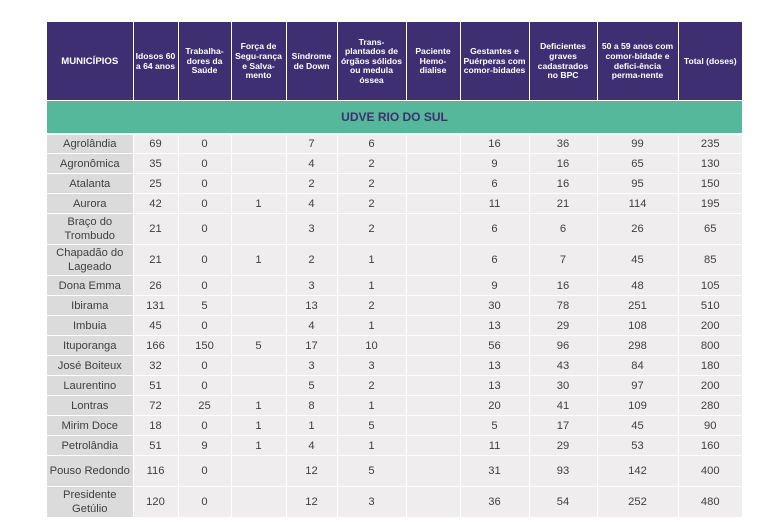 This screenshot has height=522, width=764. I want to click on cell-deficientes: 41, so click(563, 405).